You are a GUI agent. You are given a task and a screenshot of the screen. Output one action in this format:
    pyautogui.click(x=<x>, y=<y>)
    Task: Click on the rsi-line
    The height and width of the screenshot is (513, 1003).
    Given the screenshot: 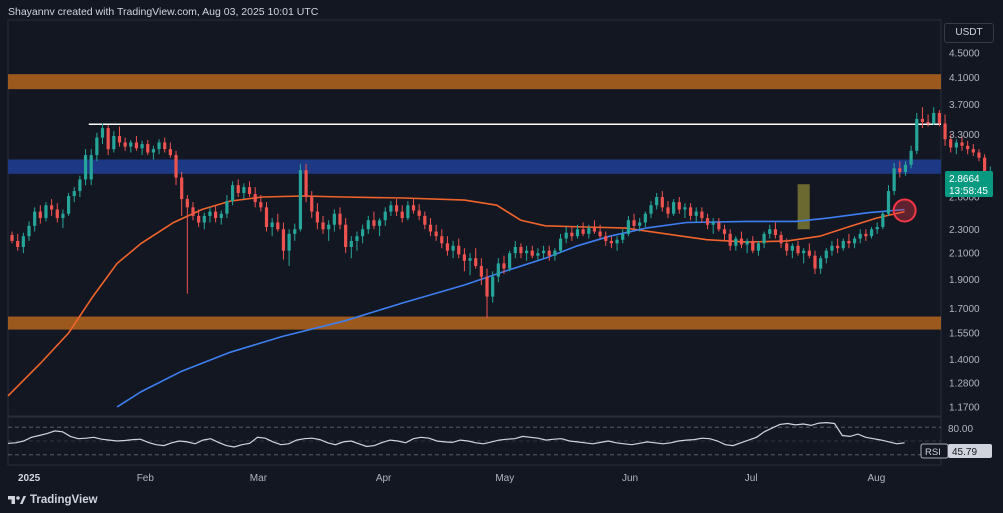 What is the action you would take?
    pyautogui.click(x=456, y=434)
    